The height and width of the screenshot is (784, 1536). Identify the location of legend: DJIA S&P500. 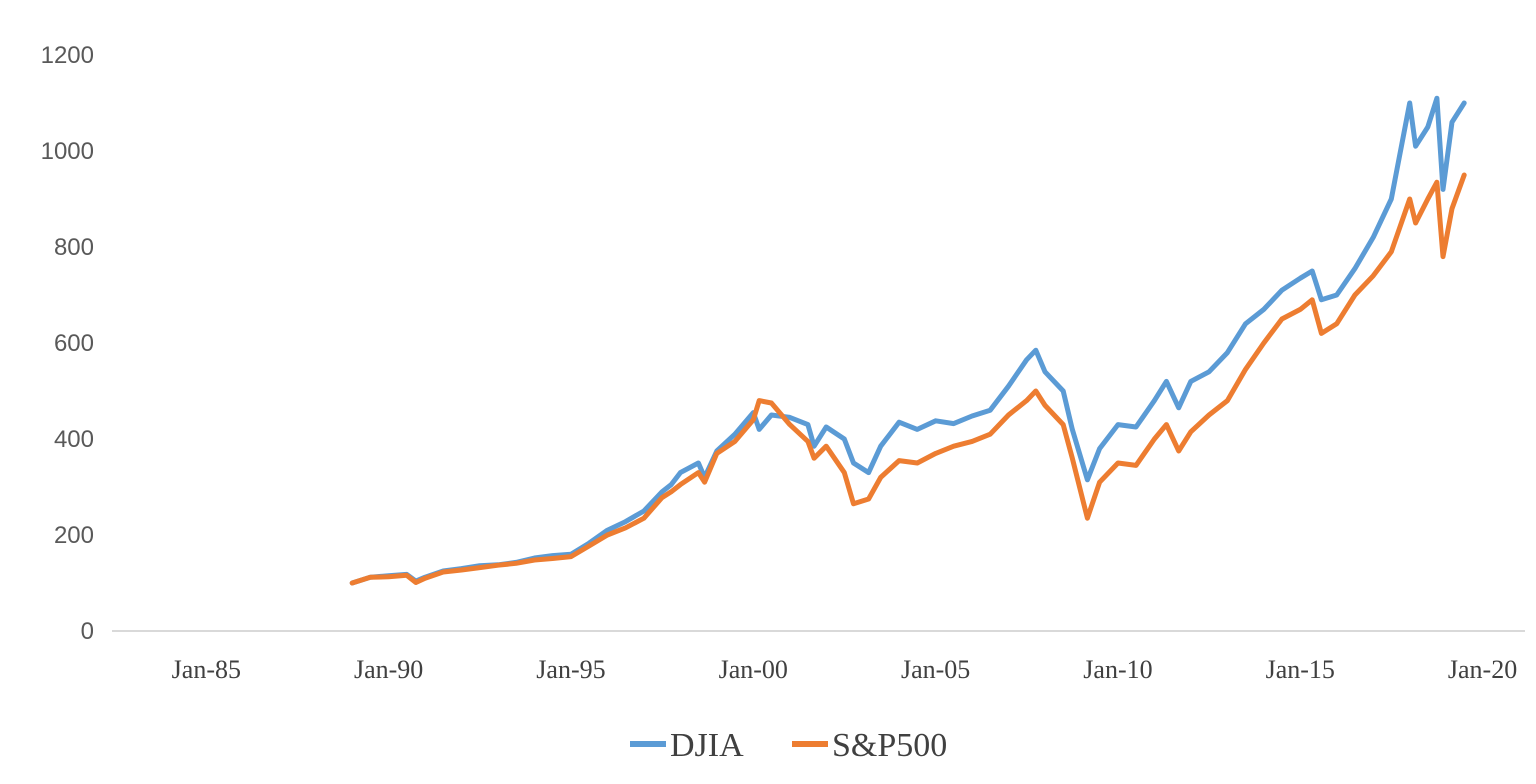
(788, 745).